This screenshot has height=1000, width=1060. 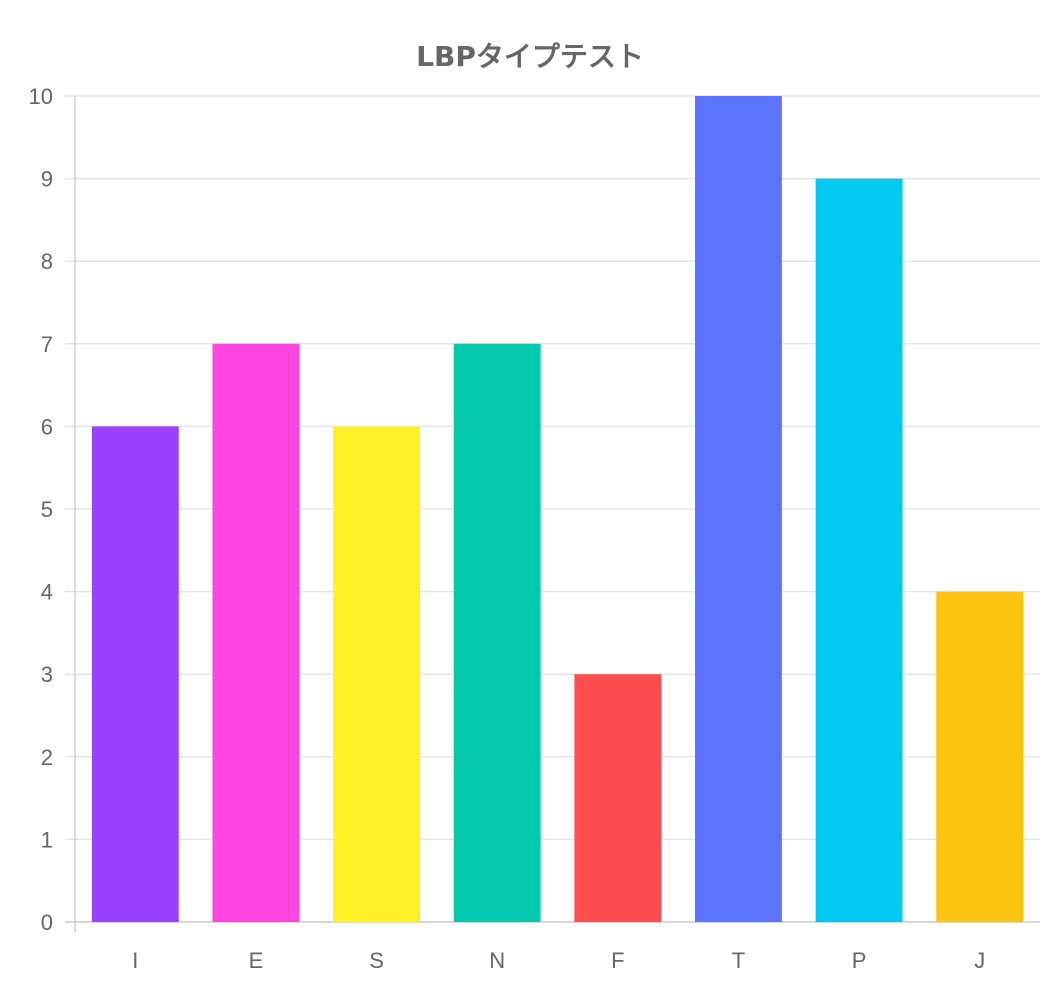 What do you see at coordinates (47, 179) in the screenshot?
I see `y-tick-label: 9` at bounding box center [47, 179].